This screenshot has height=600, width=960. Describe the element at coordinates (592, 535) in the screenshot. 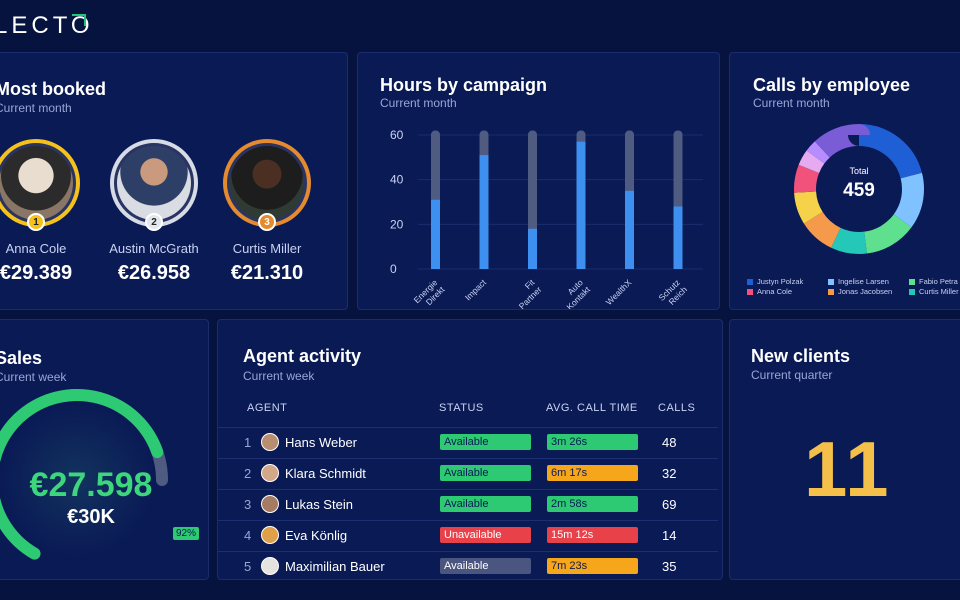

I see `call-time-badge: 15m 12s` at that location.